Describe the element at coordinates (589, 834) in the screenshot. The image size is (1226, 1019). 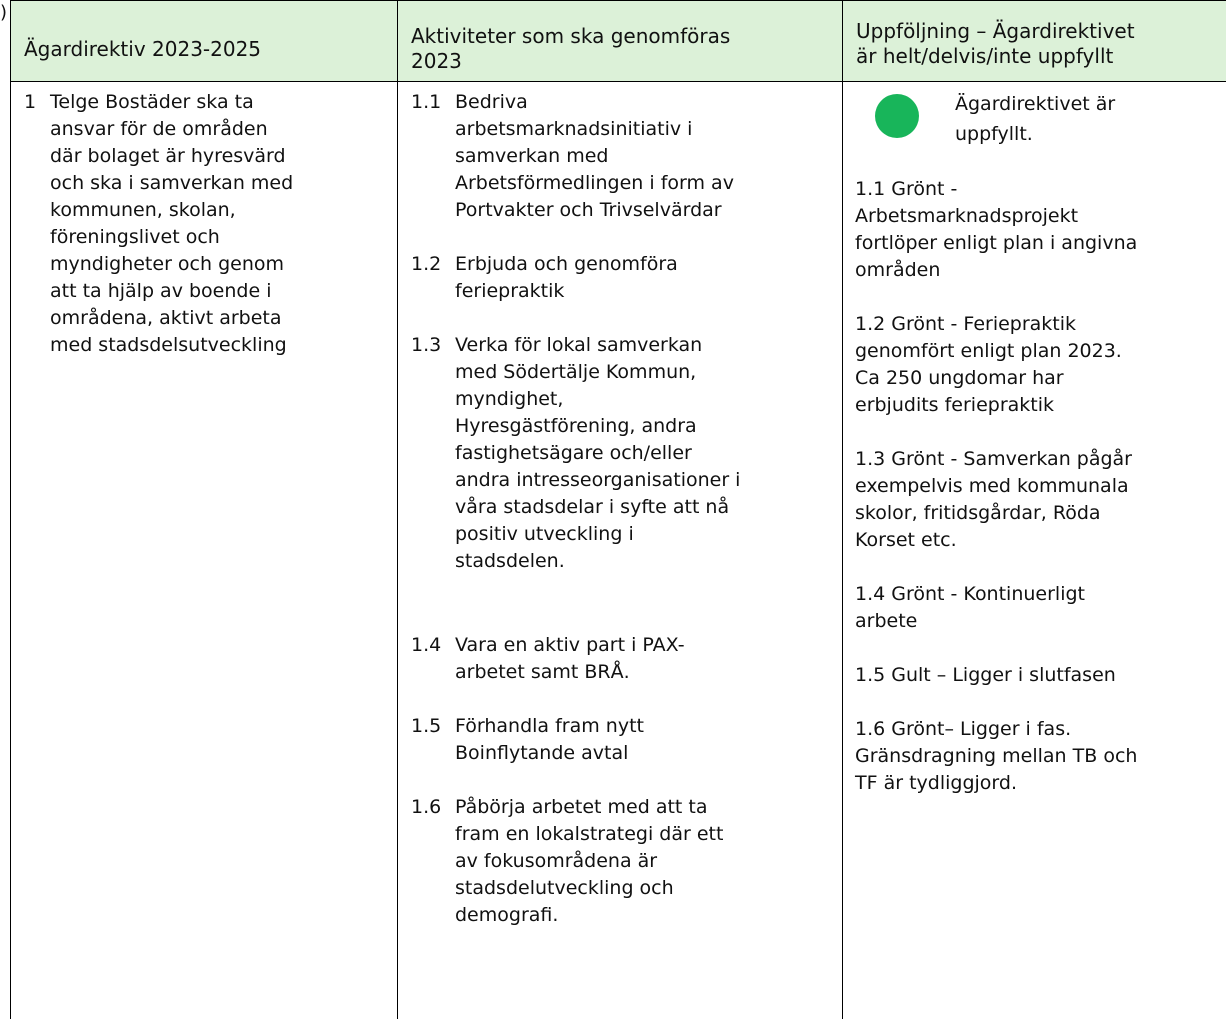
I see `activity-line: fram en lokalstrategi där ett` at that location.